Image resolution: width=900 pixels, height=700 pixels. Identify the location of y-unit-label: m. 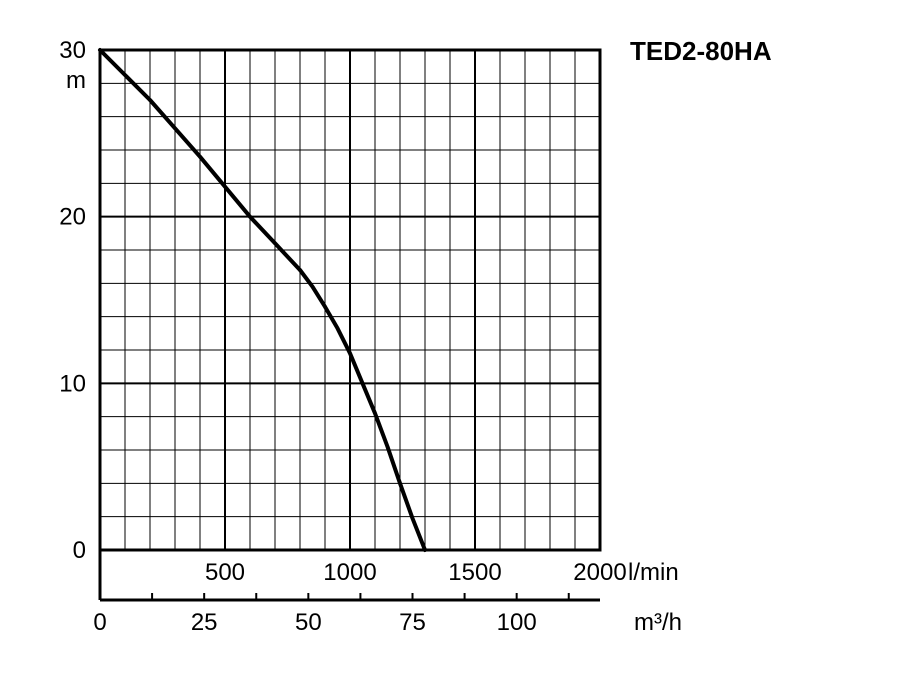
(76, 80).